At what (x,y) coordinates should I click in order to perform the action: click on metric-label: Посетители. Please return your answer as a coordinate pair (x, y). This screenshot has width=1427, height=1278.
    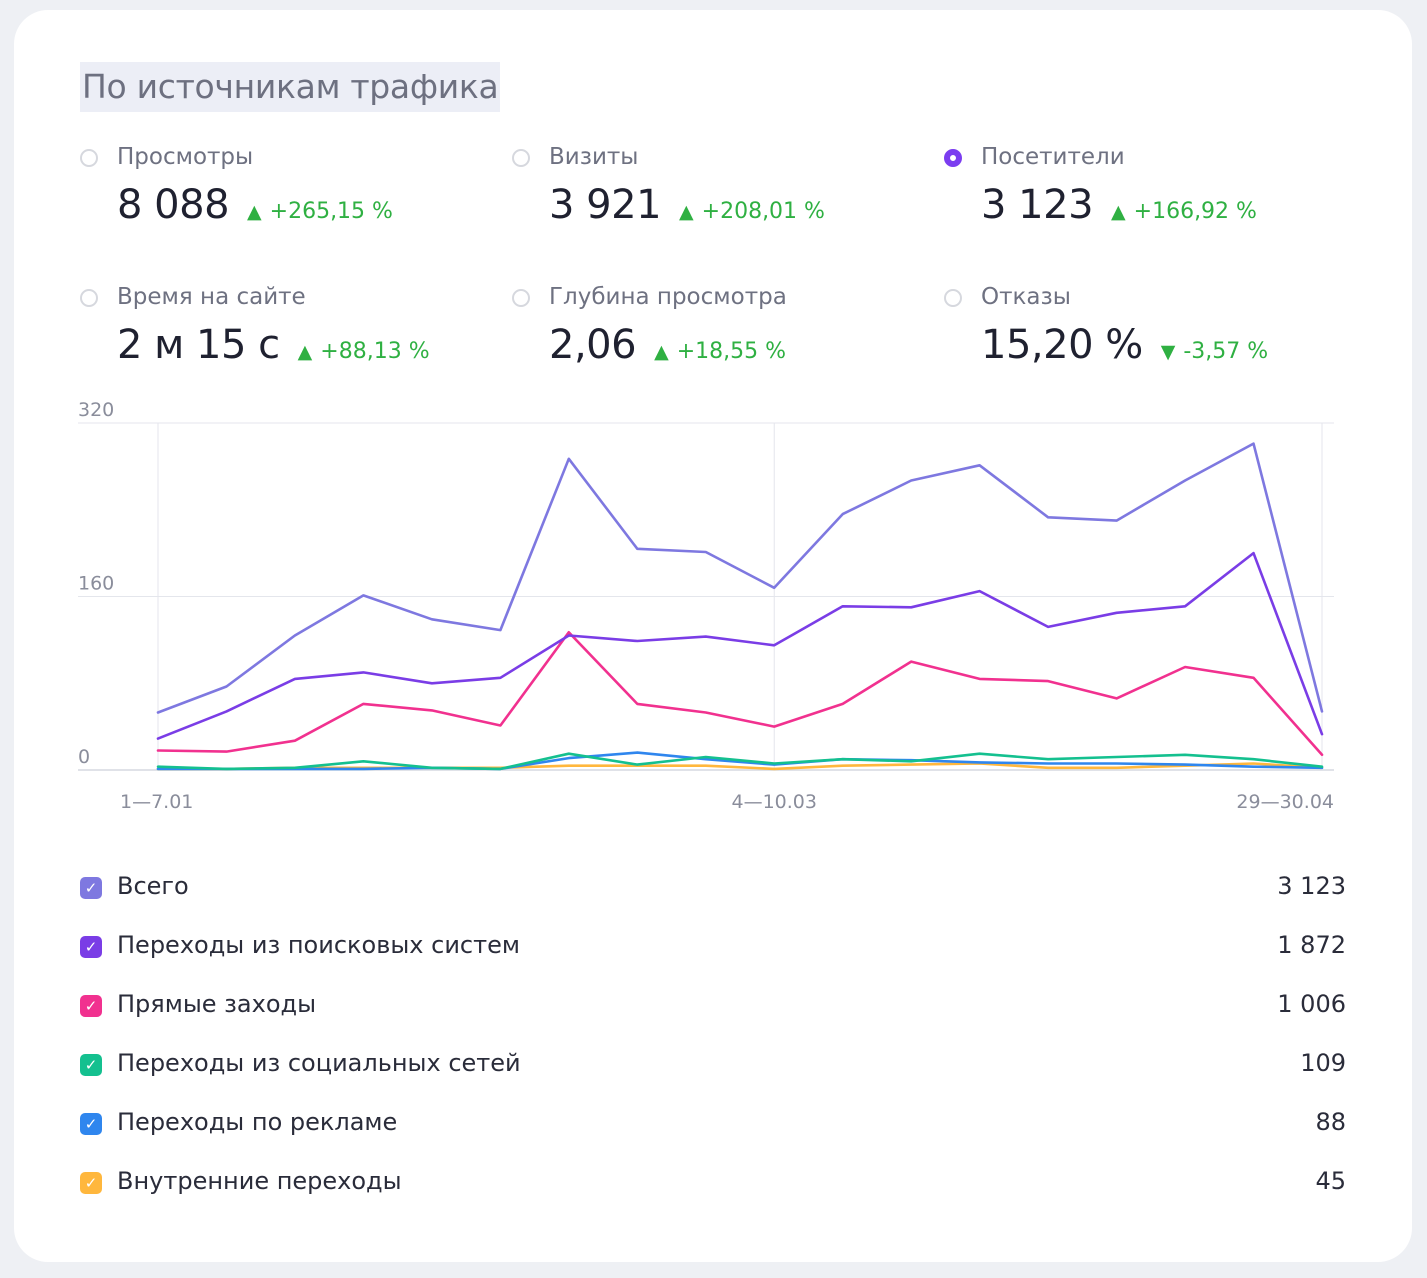
    Looking at the image, I should click on (1053, 157).